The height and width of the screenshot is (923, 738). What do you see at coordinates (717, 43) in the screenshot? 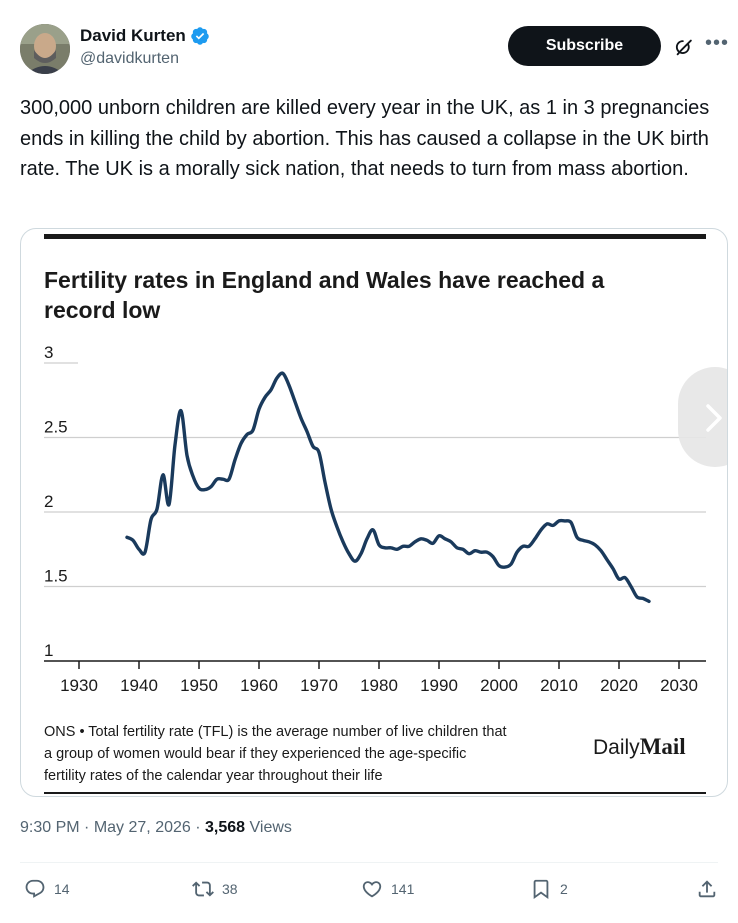
I see `more-icon: •••` at bounding box center [717, 43].